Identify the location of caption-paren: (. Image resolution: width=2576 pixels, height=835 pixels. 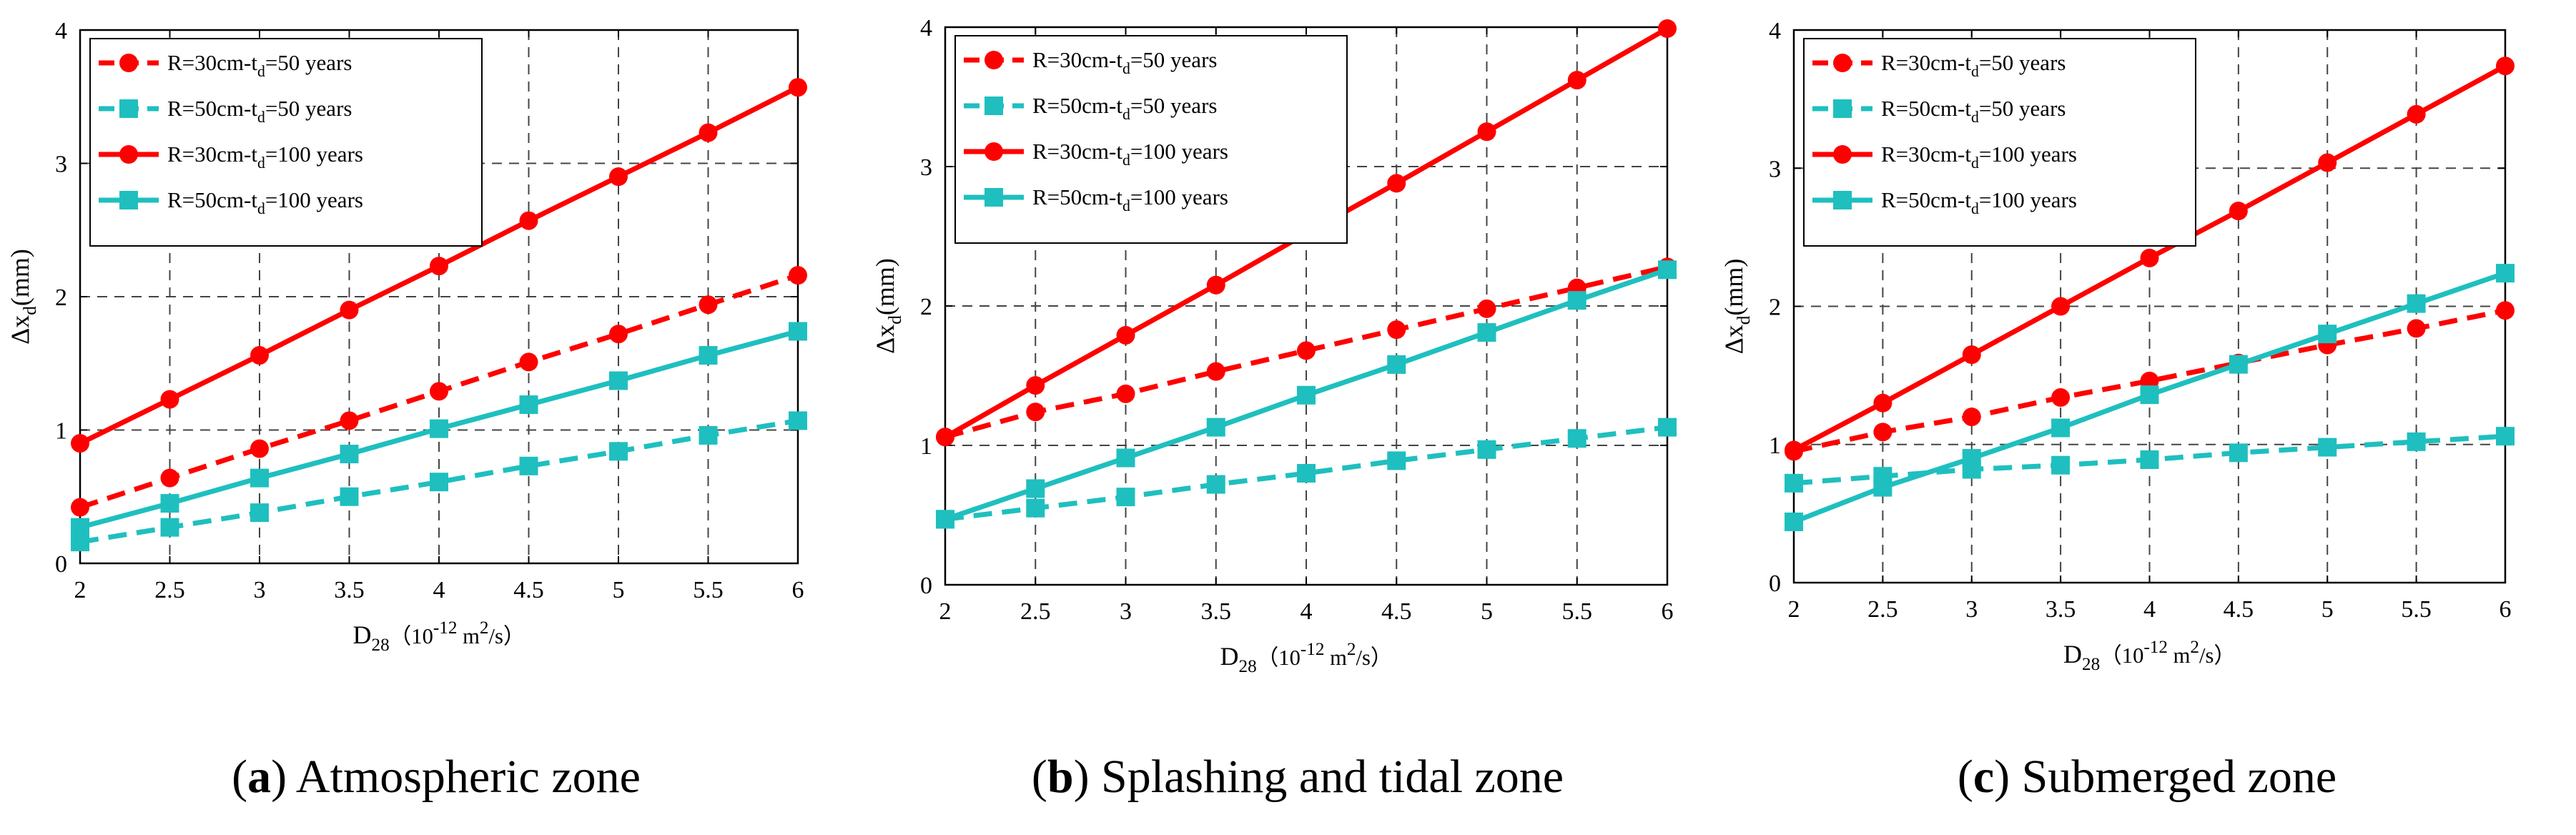
(1965, 777).